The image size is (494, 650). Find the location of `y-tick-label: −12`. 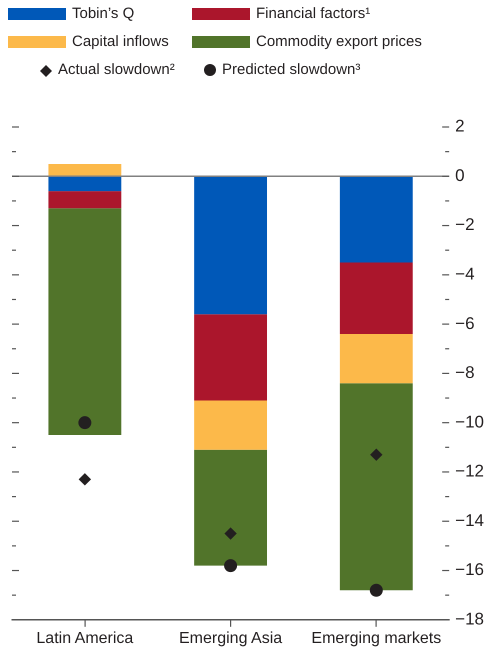

y-tick-label: −12 is located at coordinates (469, 471).